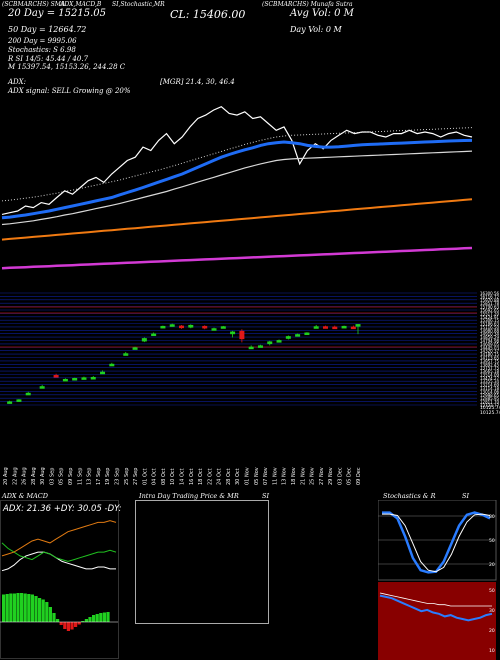 The width and height of the screenshot is (500, 660). Describe the element at coordinates (138, 4) in the screenshot. I see `header-title-3: SI,Stochastic,MR` at that location.